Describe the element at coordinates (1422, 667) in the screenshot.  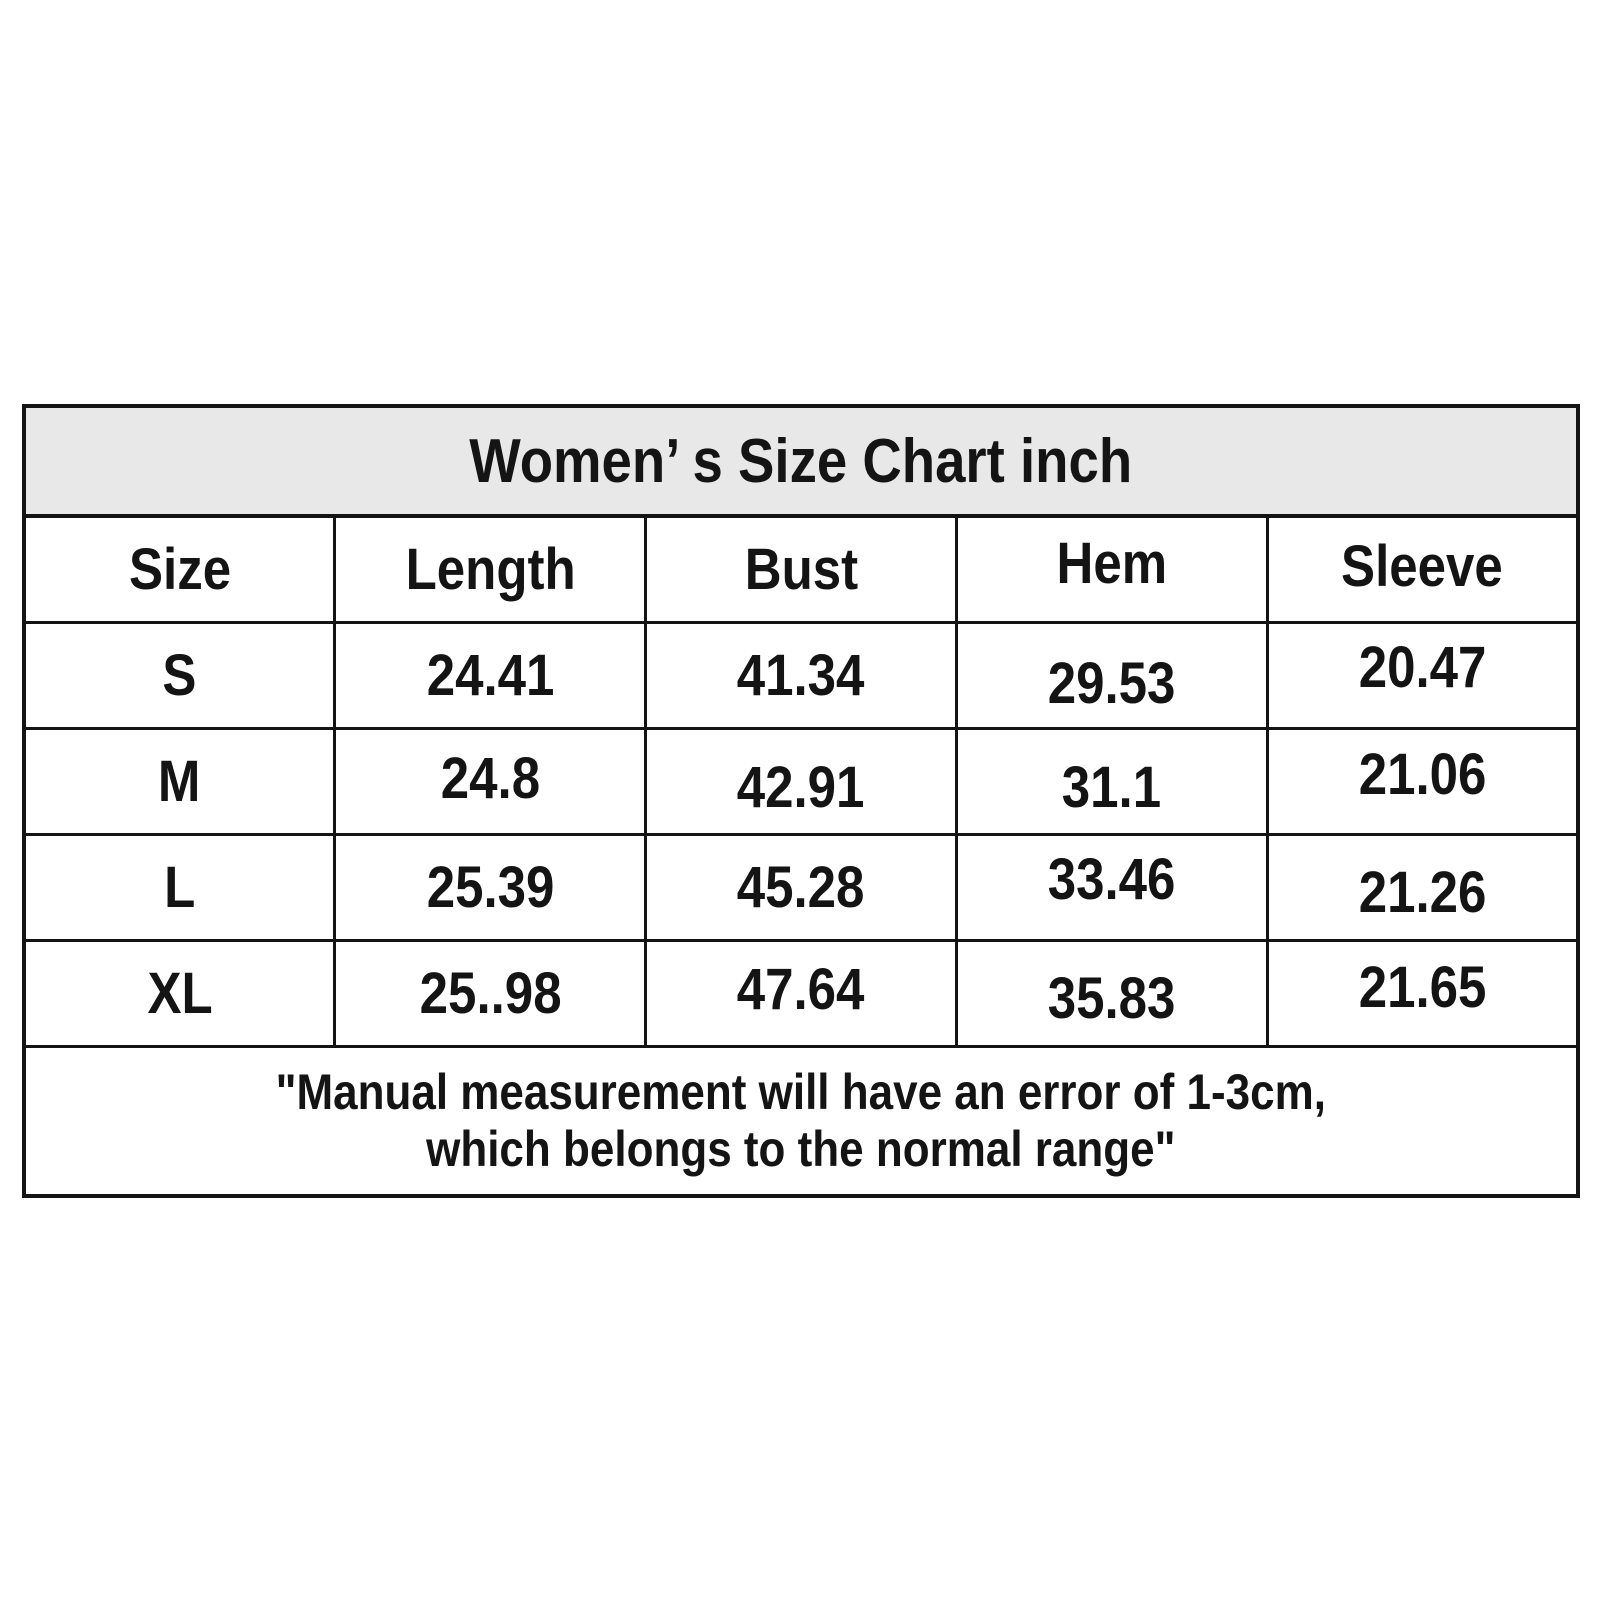
I see `measurement-value: 20.47` at that location.